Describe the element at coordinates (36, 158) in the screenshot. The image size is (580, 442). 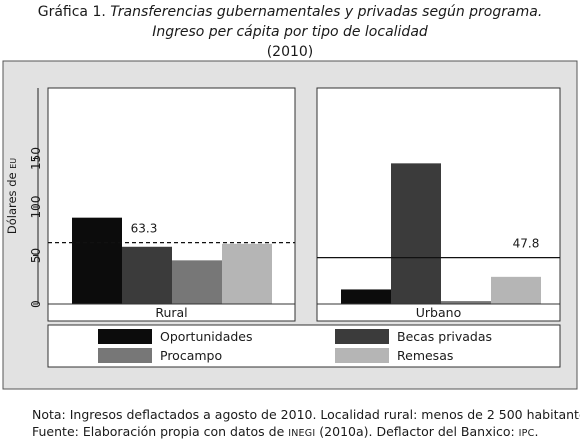
I see `y-tick-label: 150` at that location.